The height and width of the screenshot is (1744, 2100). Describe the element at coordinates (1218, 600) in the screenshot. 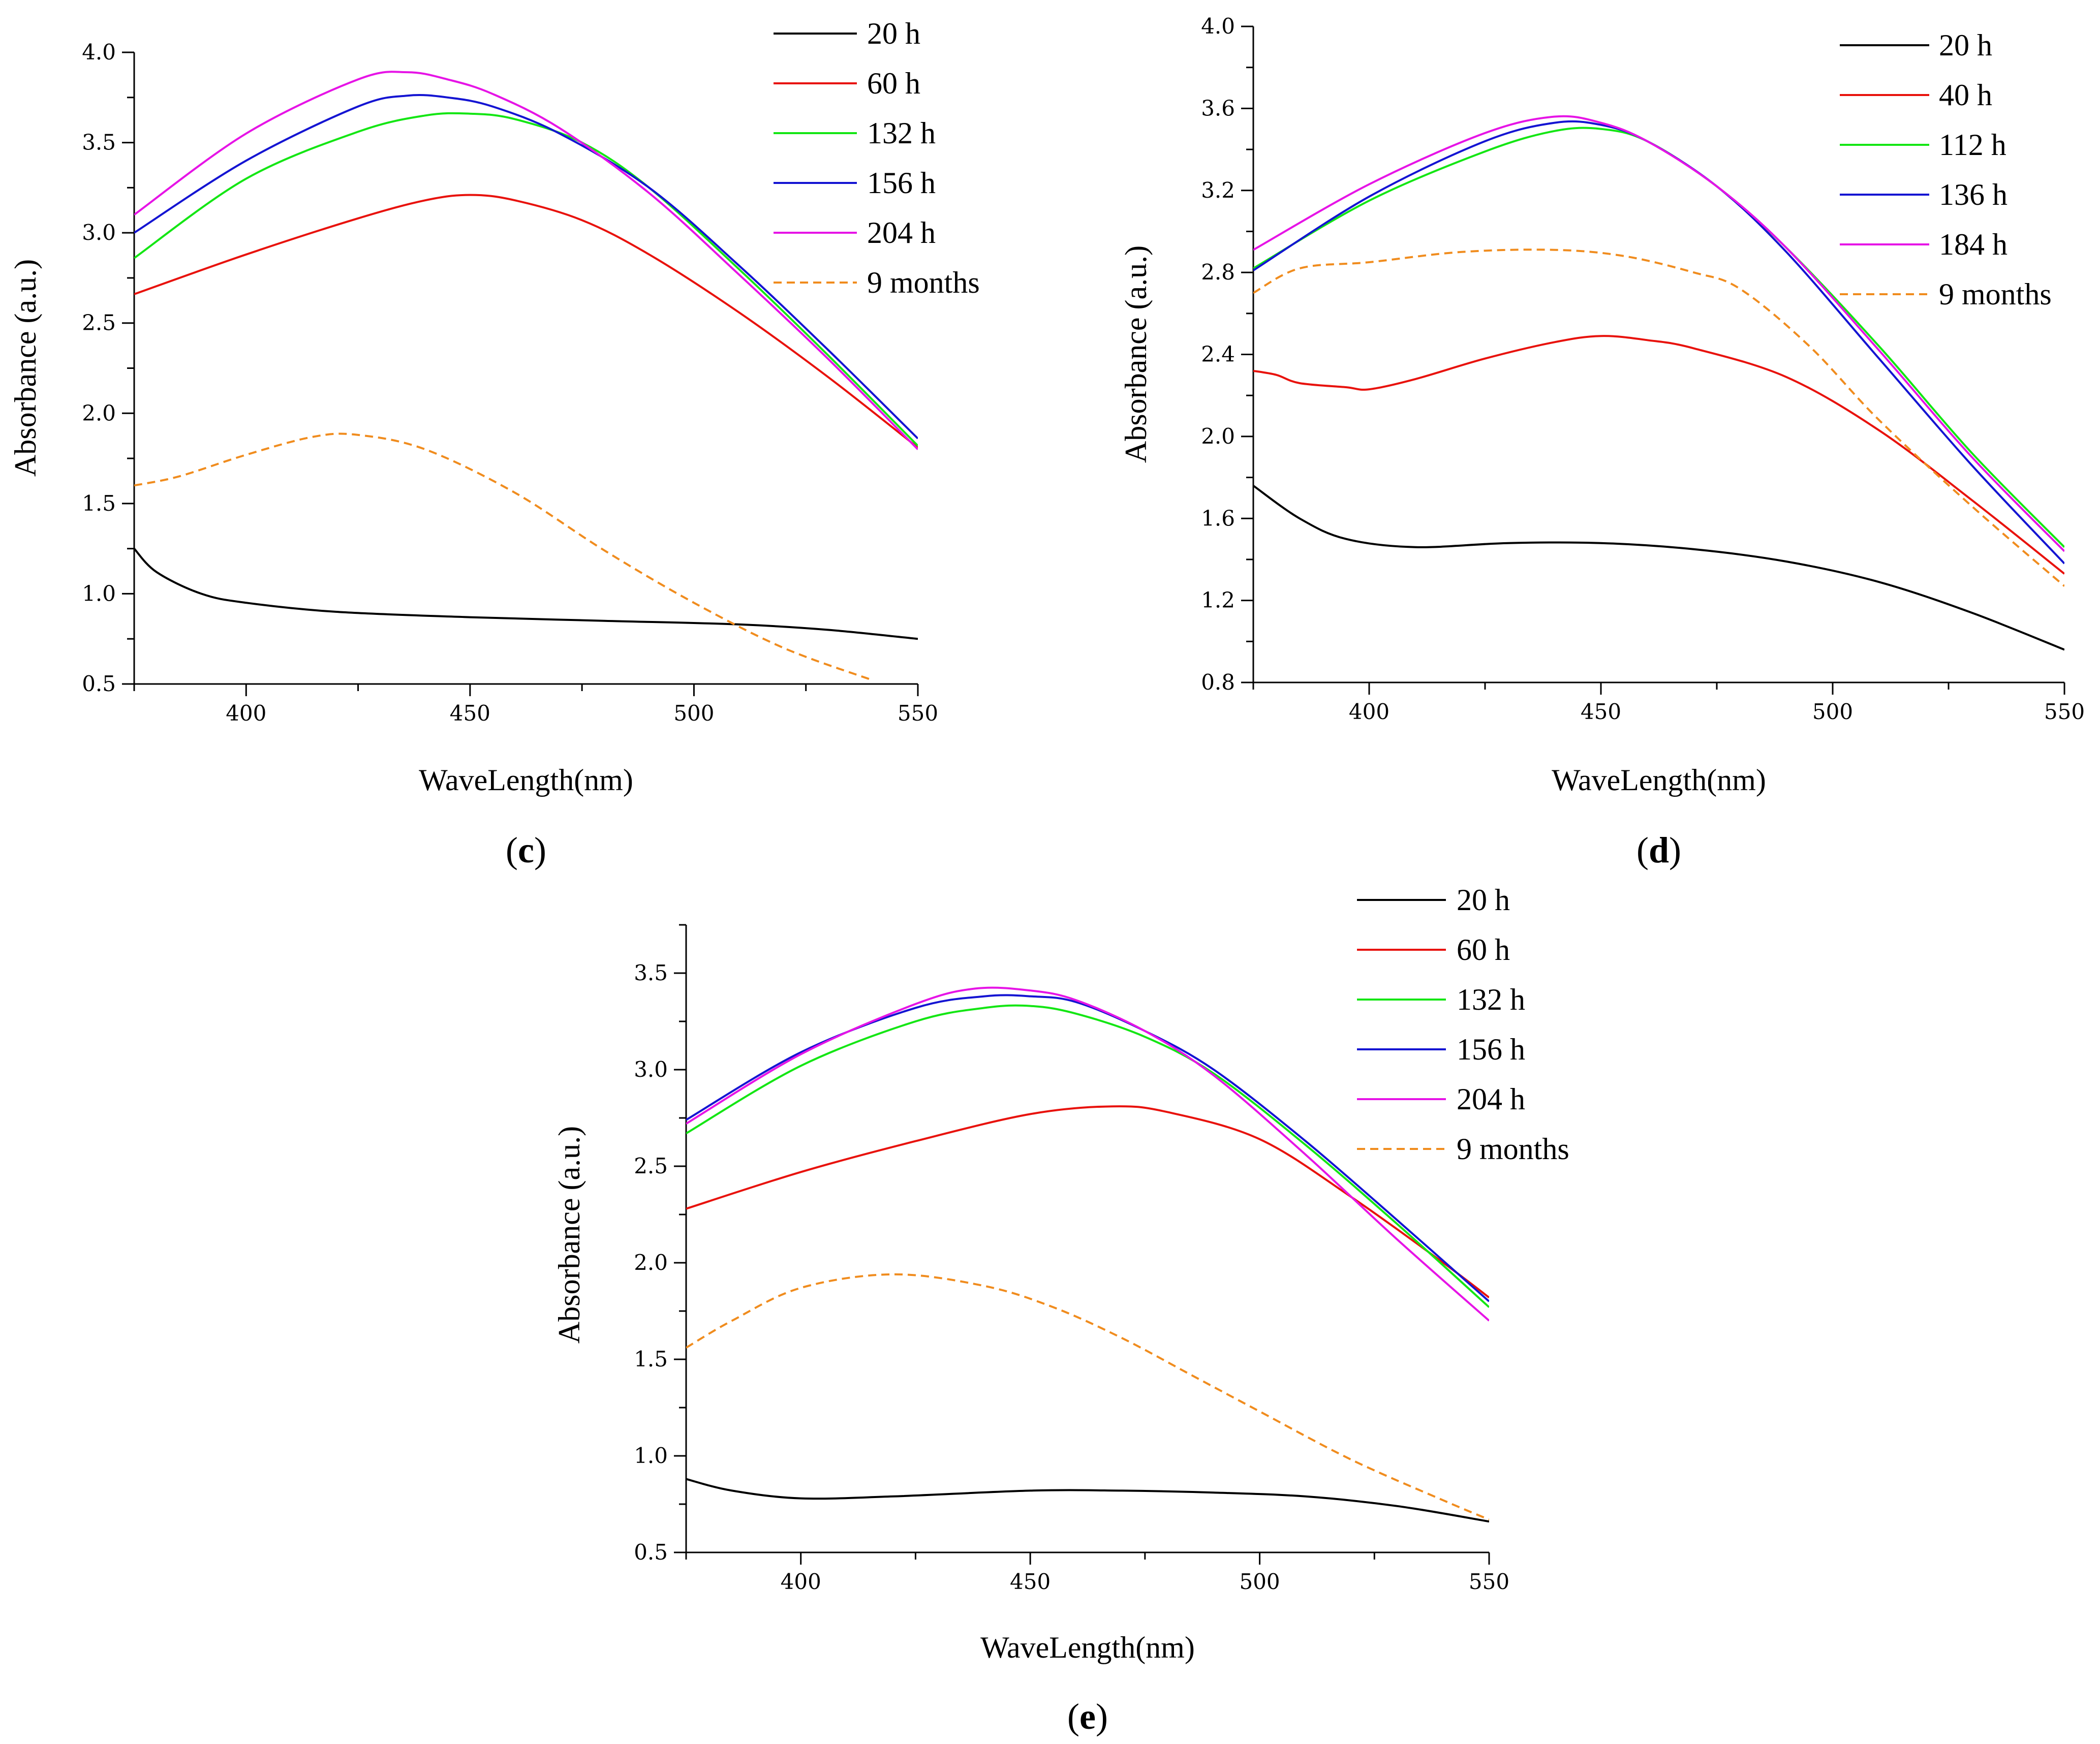

I see `y-tick-label: 1.2` at that location.